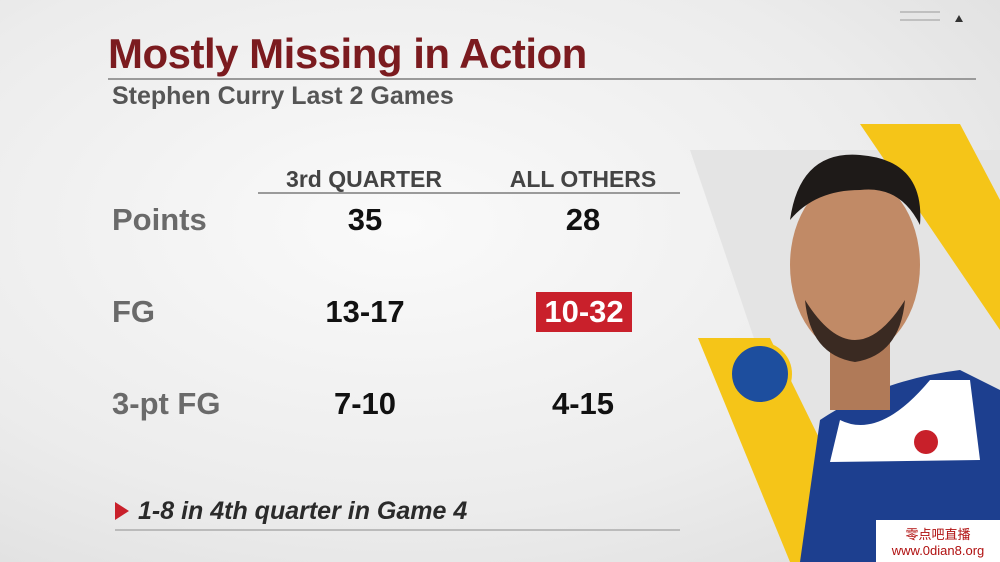 This screenshot has width=1000, height=562. I want to click on highlighted-cell: 10-32, so click(584, 312).